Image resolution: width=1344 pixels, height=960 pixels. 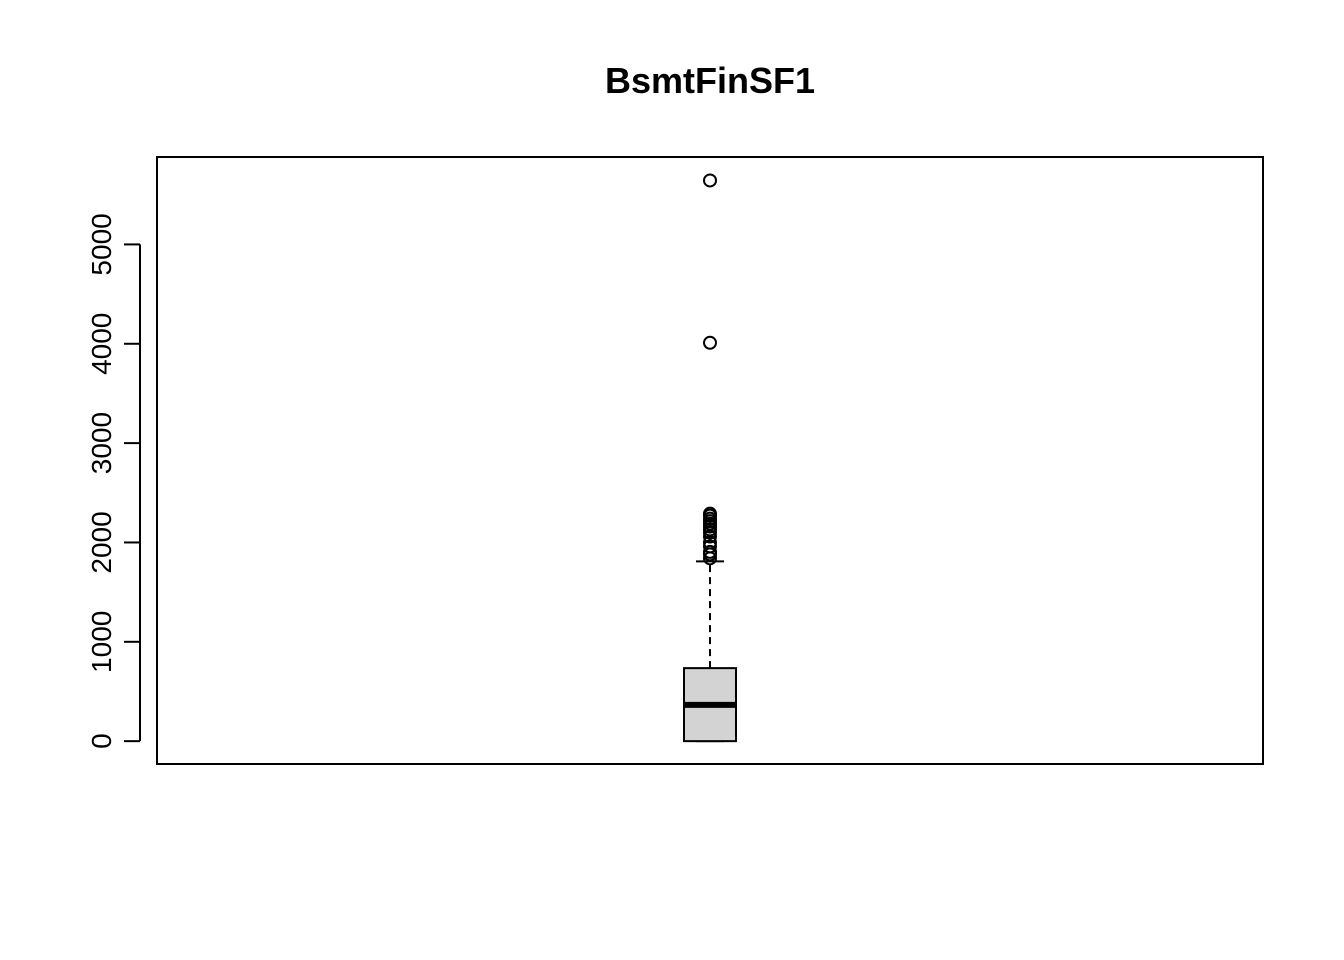 What do you see at coordinates (710, 651) in the screenshot?
I see `box-group` at bounding box center [710, 651].